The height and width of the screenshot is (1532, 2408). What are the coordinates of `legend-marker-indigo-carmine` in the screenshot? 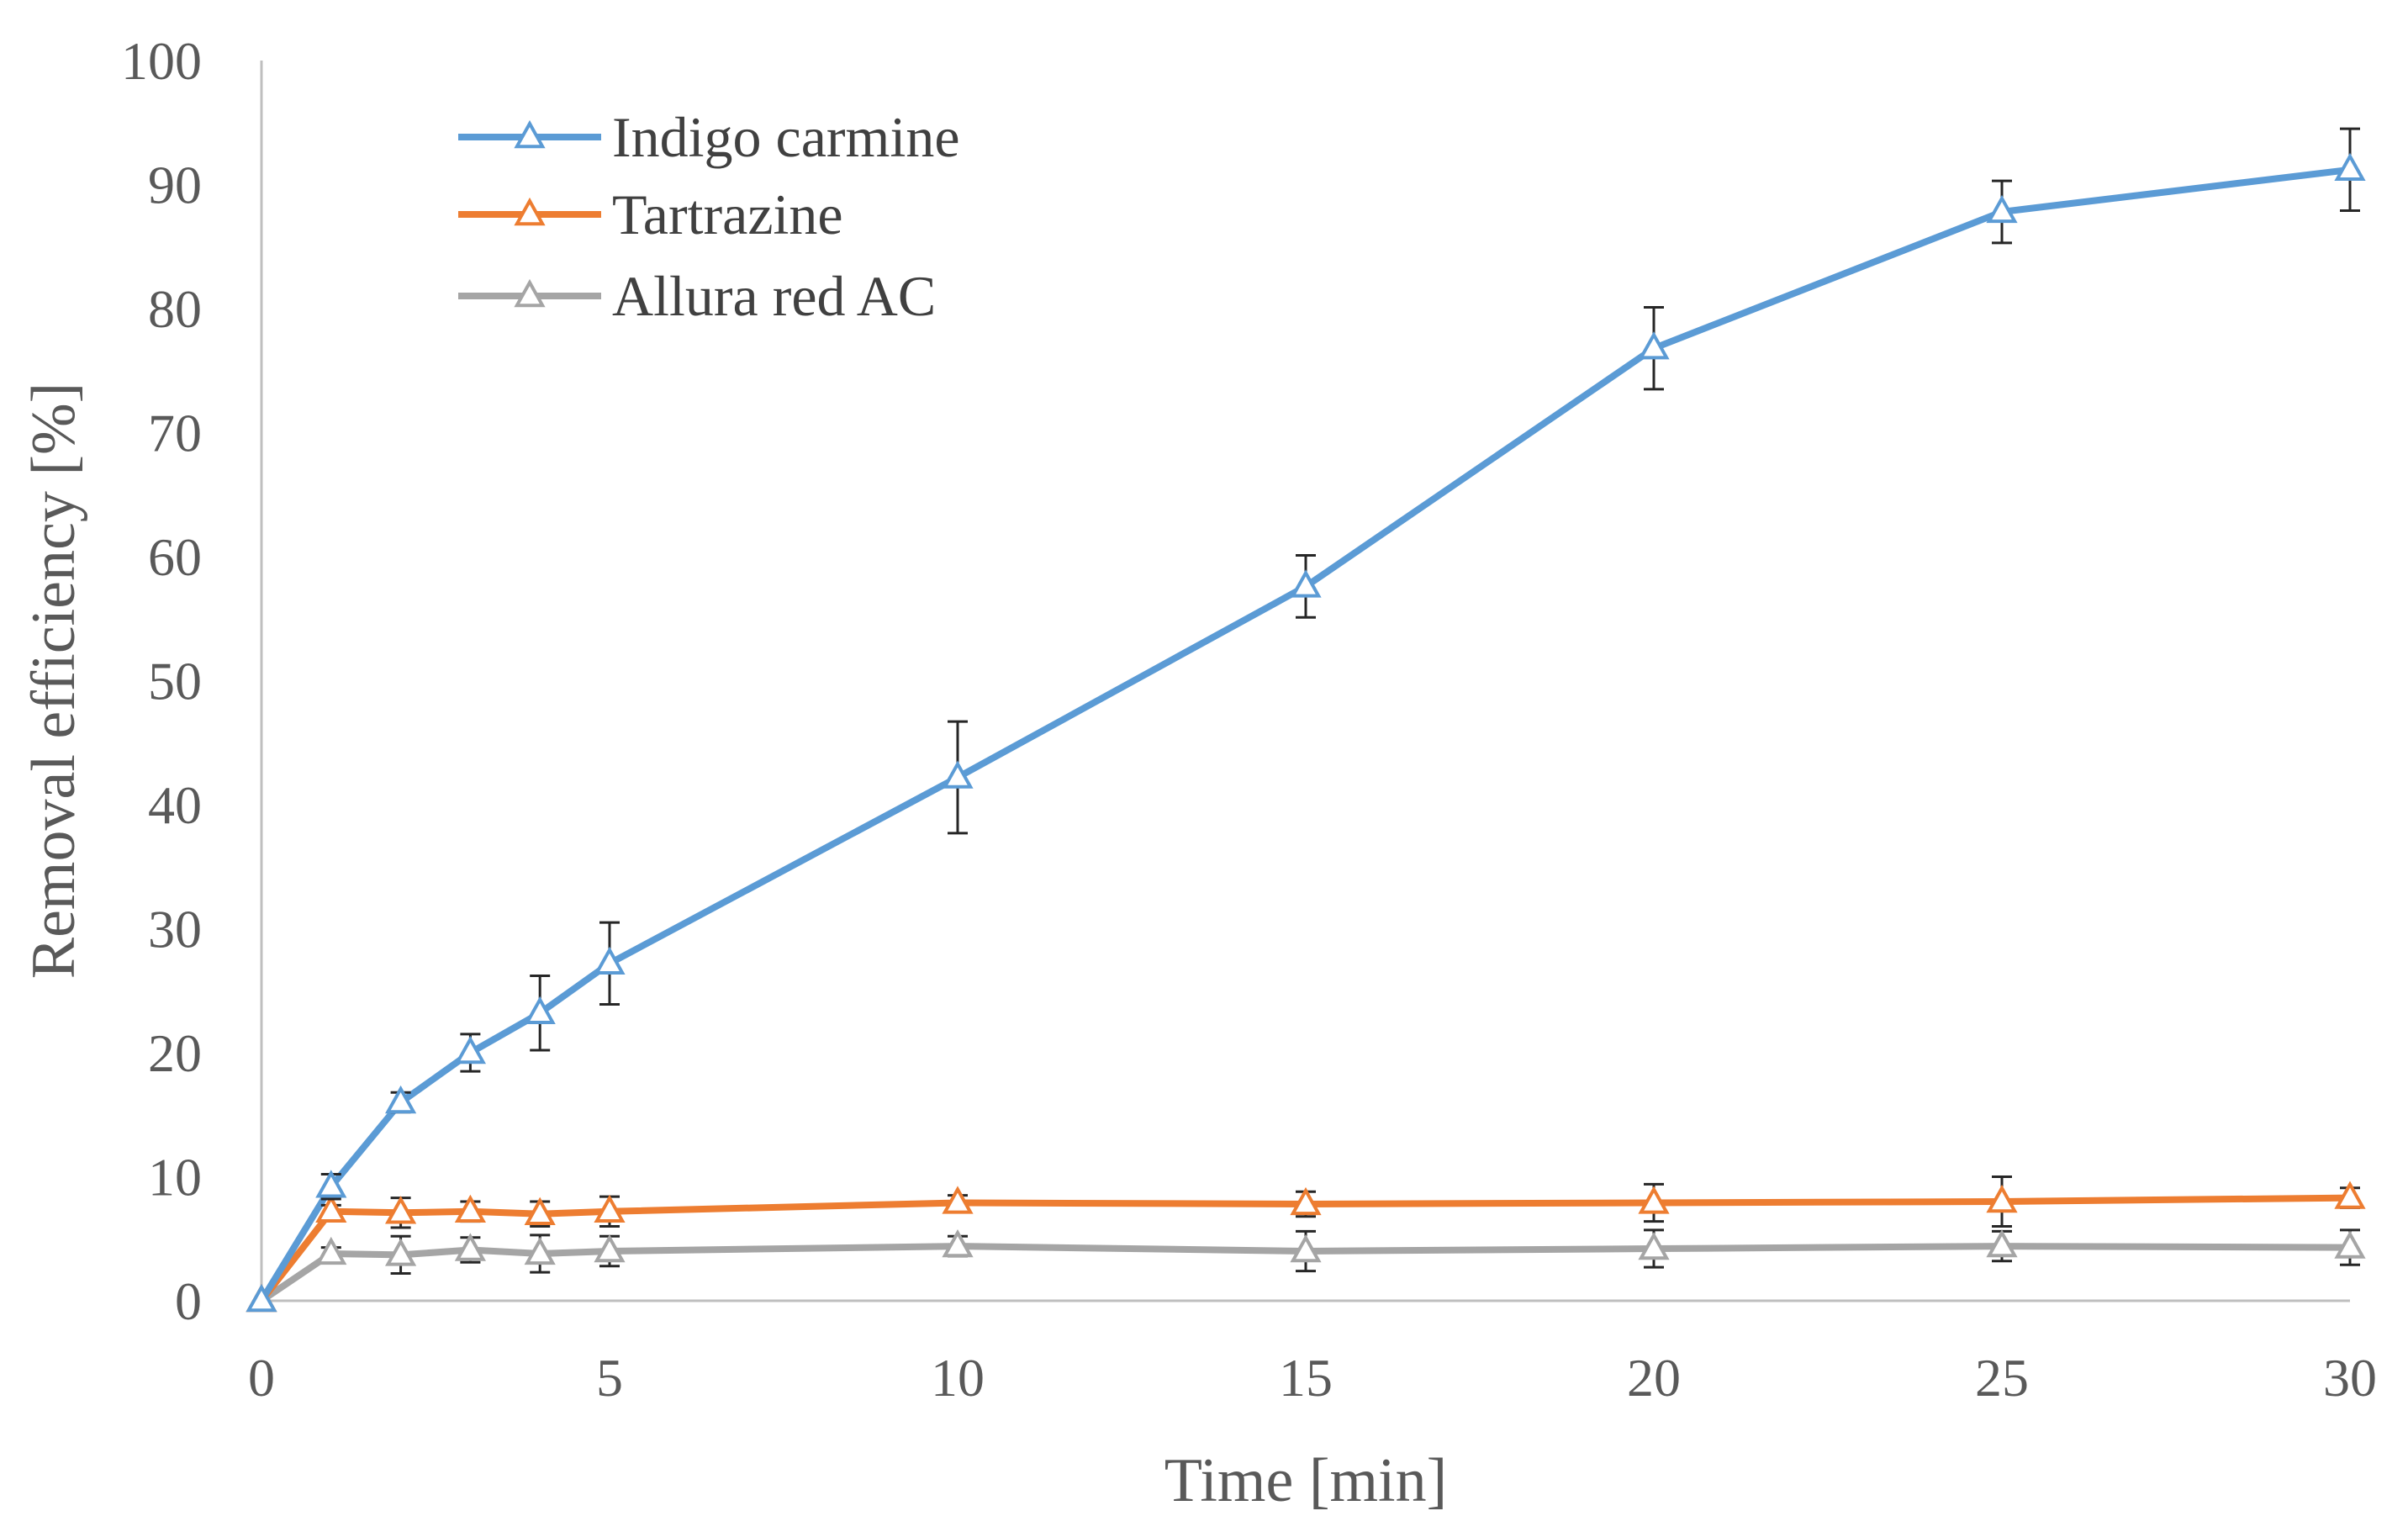 It's located at (530, 134).